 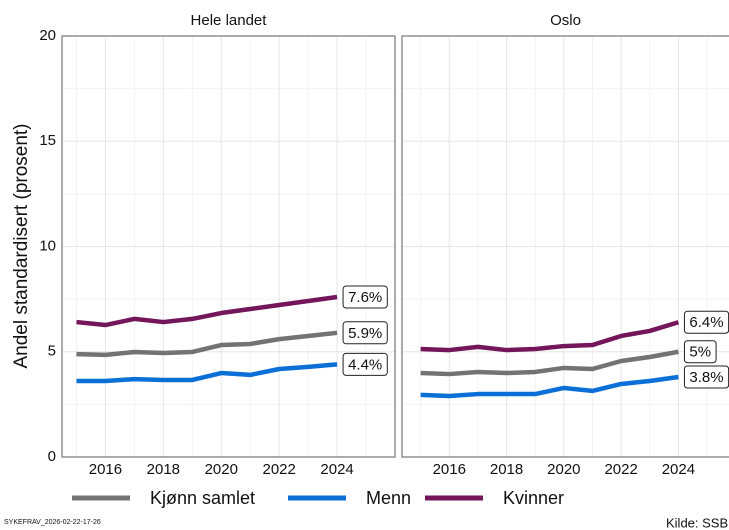 I want to click on data-label-group: 7.6%, so click(x=365, y=297).